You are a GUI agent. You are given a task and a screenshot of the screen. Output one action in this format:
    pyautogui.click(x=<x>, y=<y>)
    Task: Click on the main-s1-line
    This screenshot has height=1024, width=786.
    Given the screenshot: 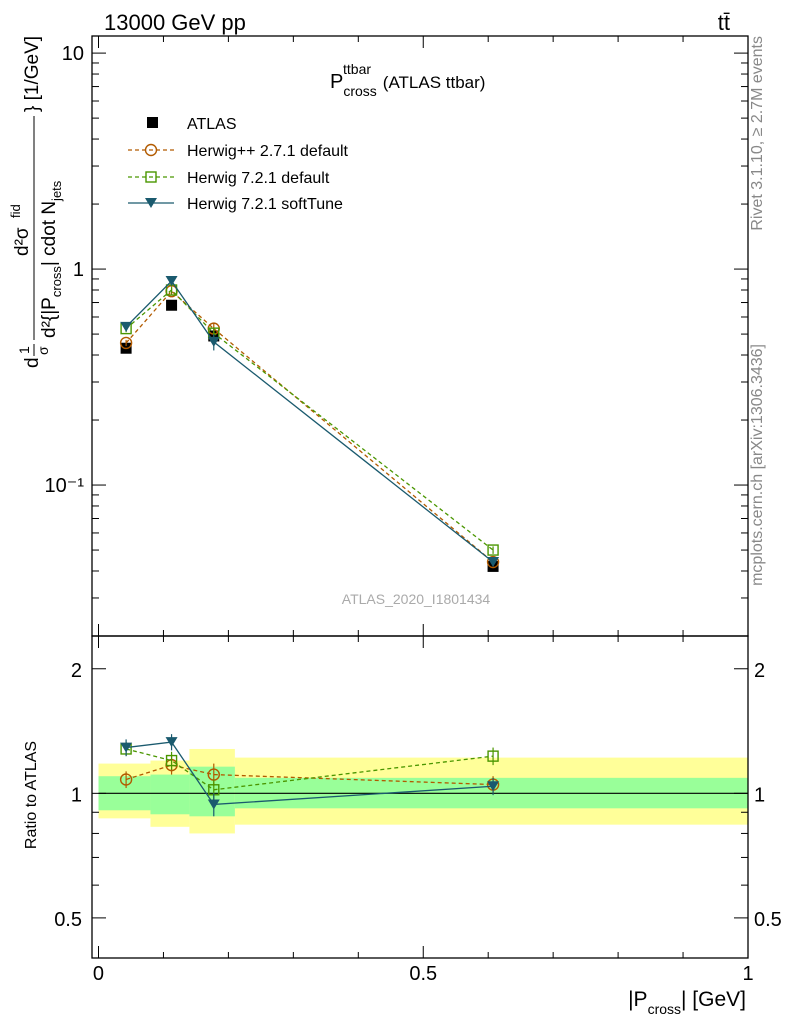 What is the action you would take?
    pyautogui.click(x=309, y=426)
    